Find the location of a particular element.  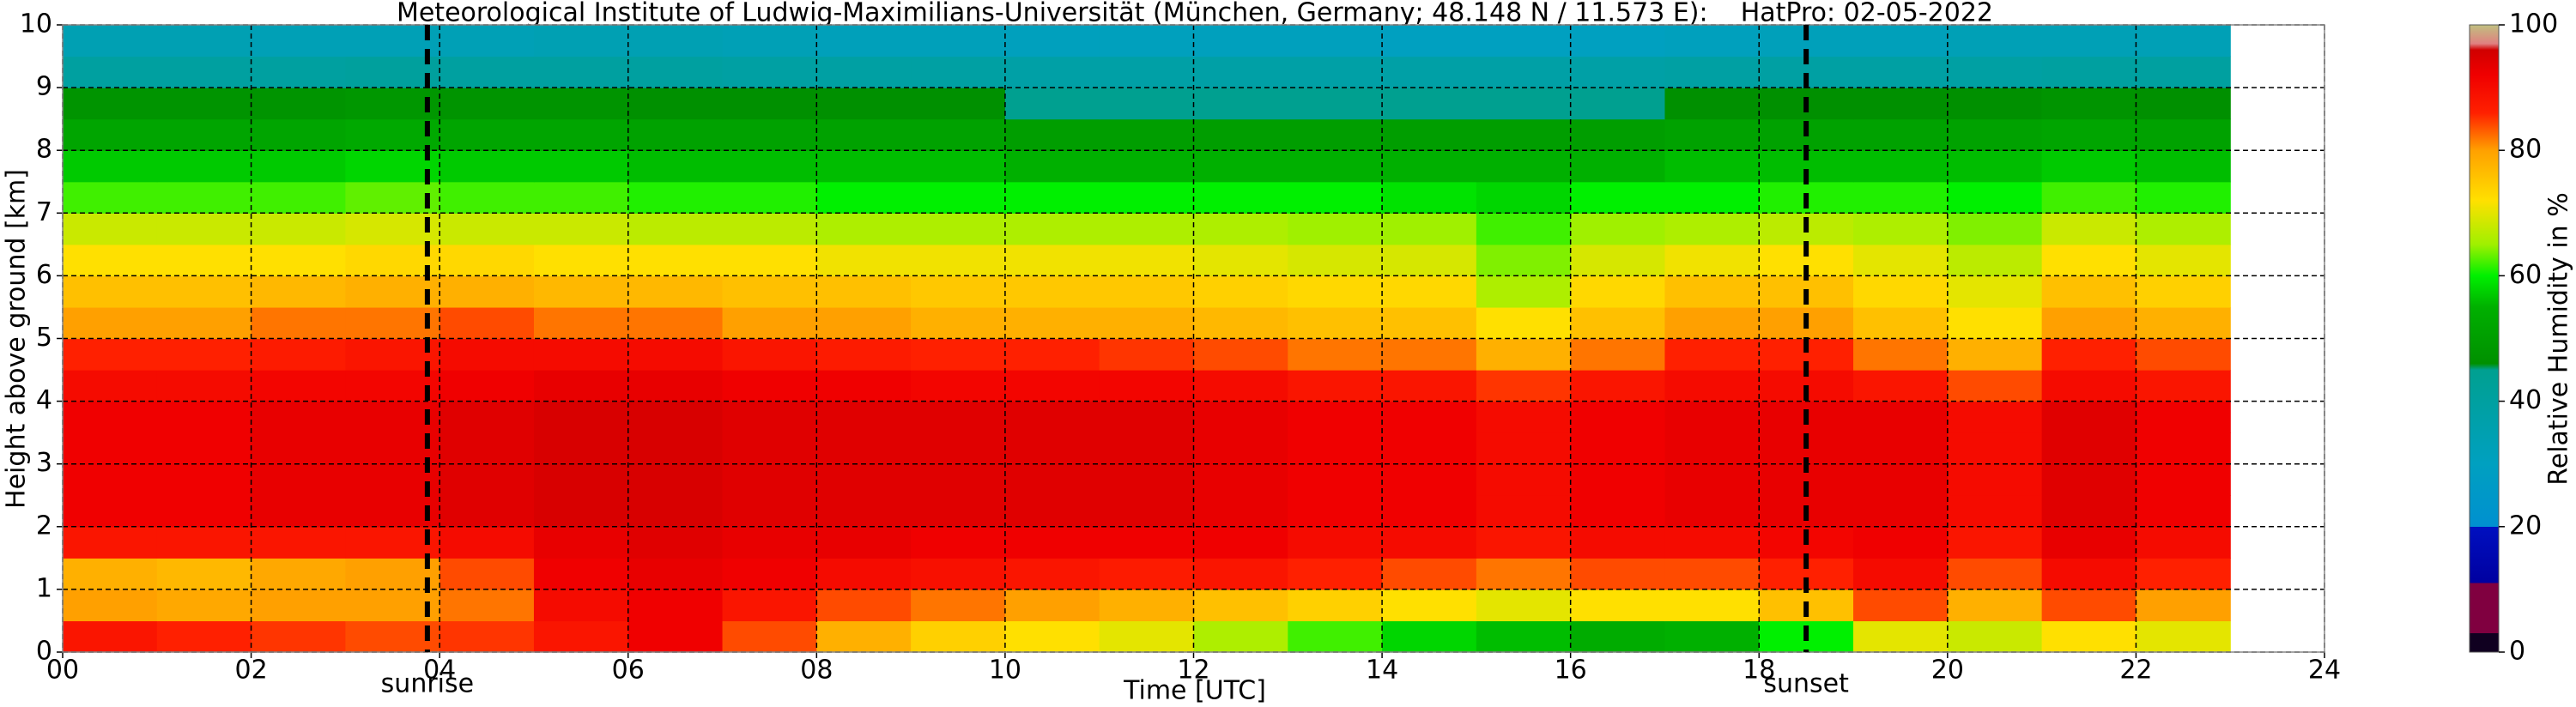

x-tick-label: 16 is located at coordinates (1571, 671).